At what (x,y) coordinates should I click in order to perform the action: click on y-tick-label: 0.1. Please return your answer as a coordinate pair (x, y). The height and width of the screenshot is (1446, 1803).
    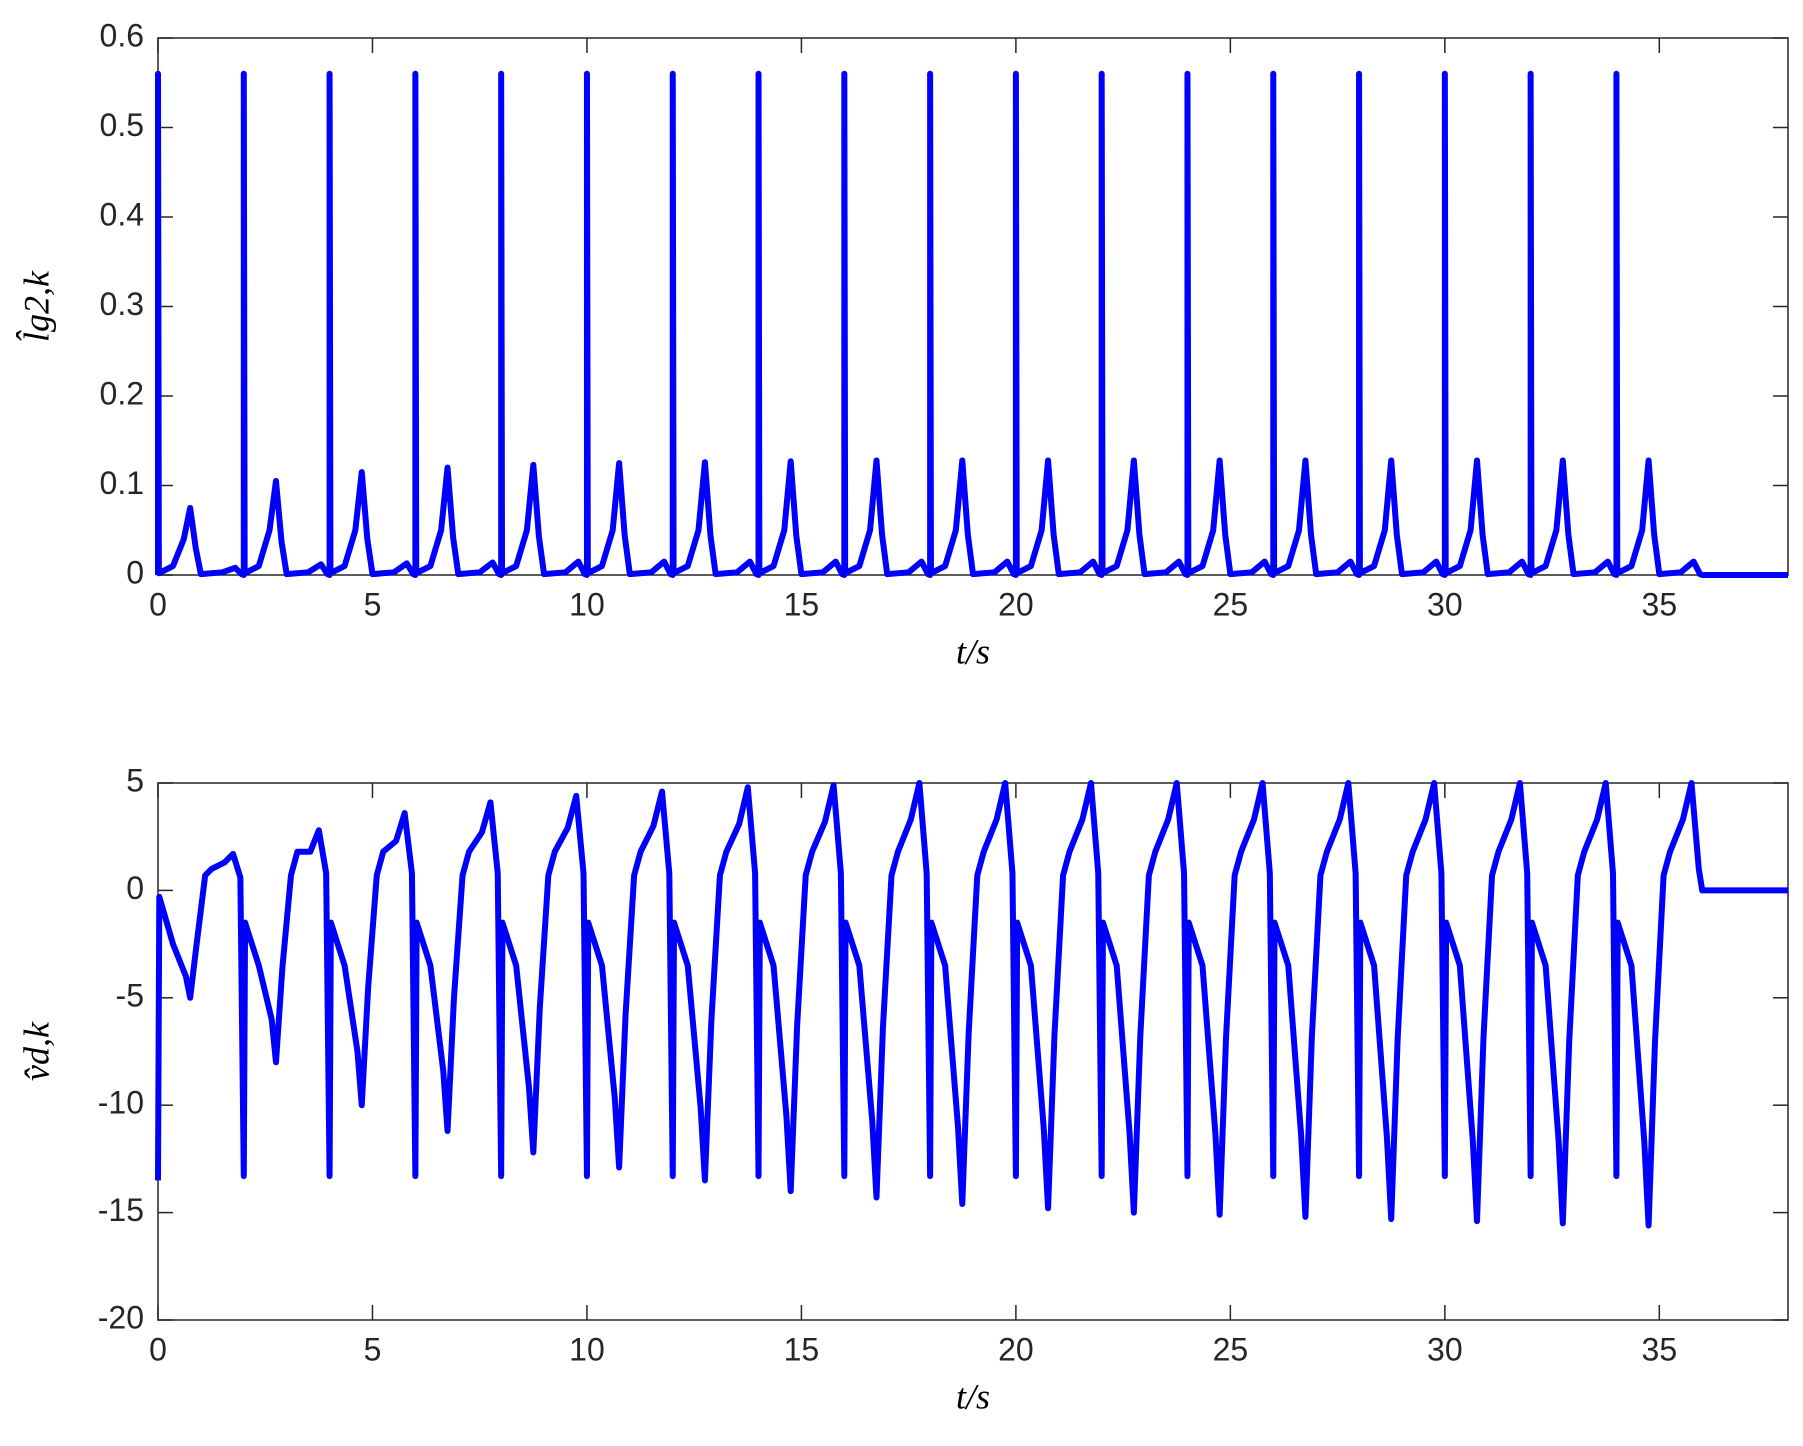
    Looking at the image, I should click on (122, 483).